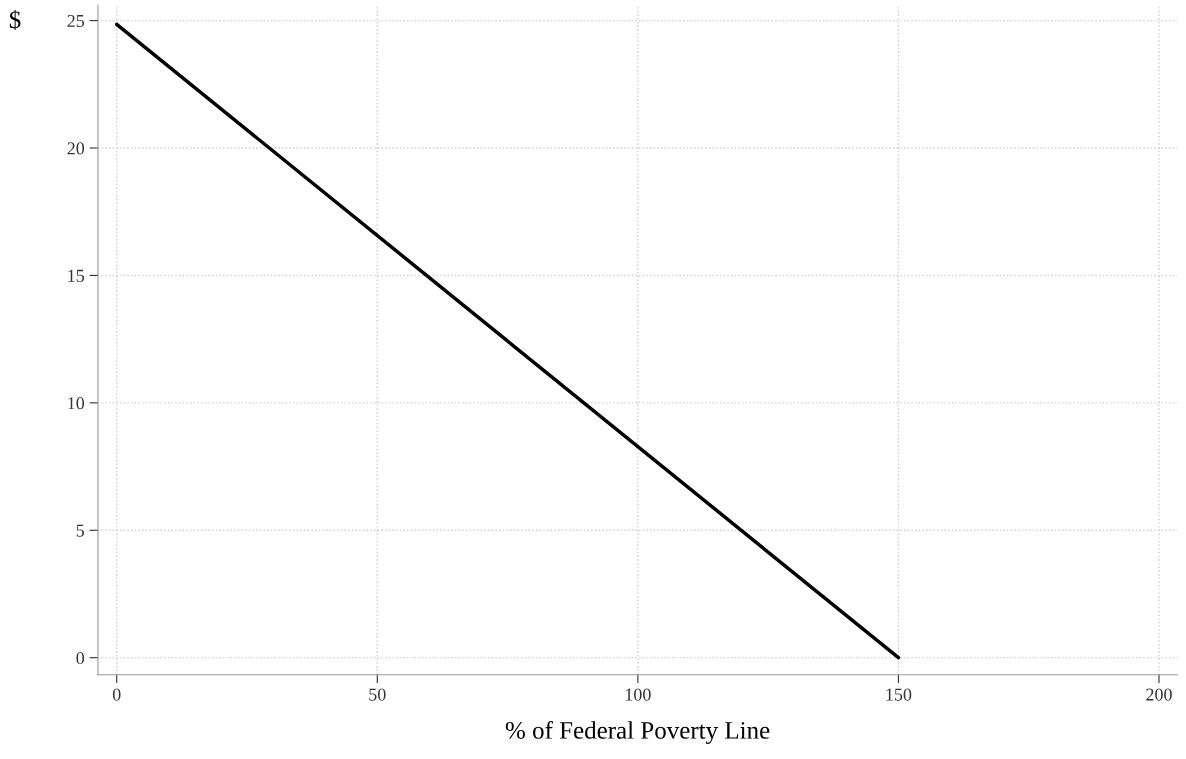 The image size is (1186, 759). What do you see at coordinates (76, 403) in the screenshot?
I see `y-tick-label: 10` at bounding box center [76, 403].